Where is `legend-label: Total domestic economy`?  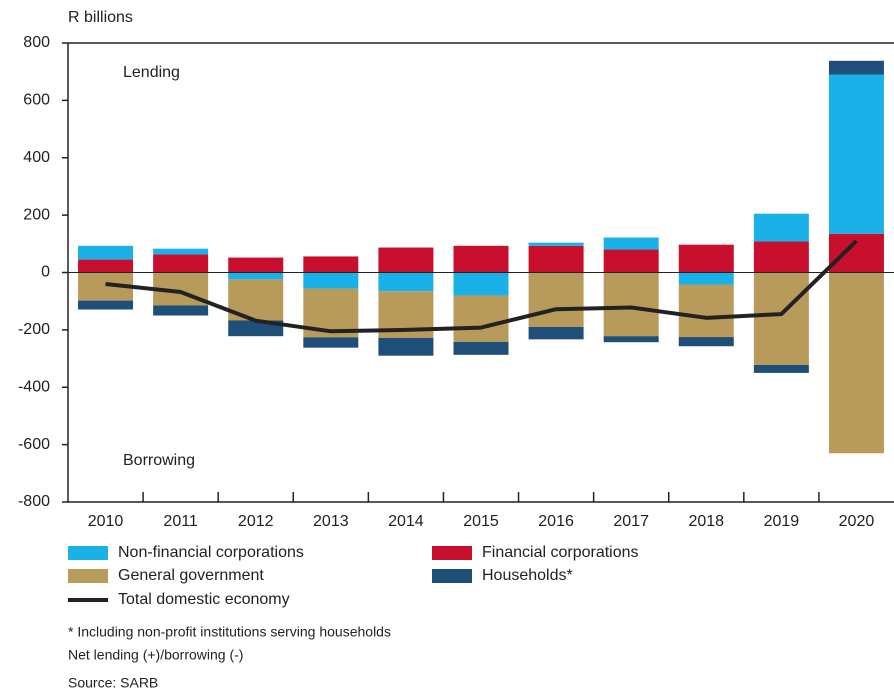
legend-label: Total domestic economy is located at coordinates (204, 599).